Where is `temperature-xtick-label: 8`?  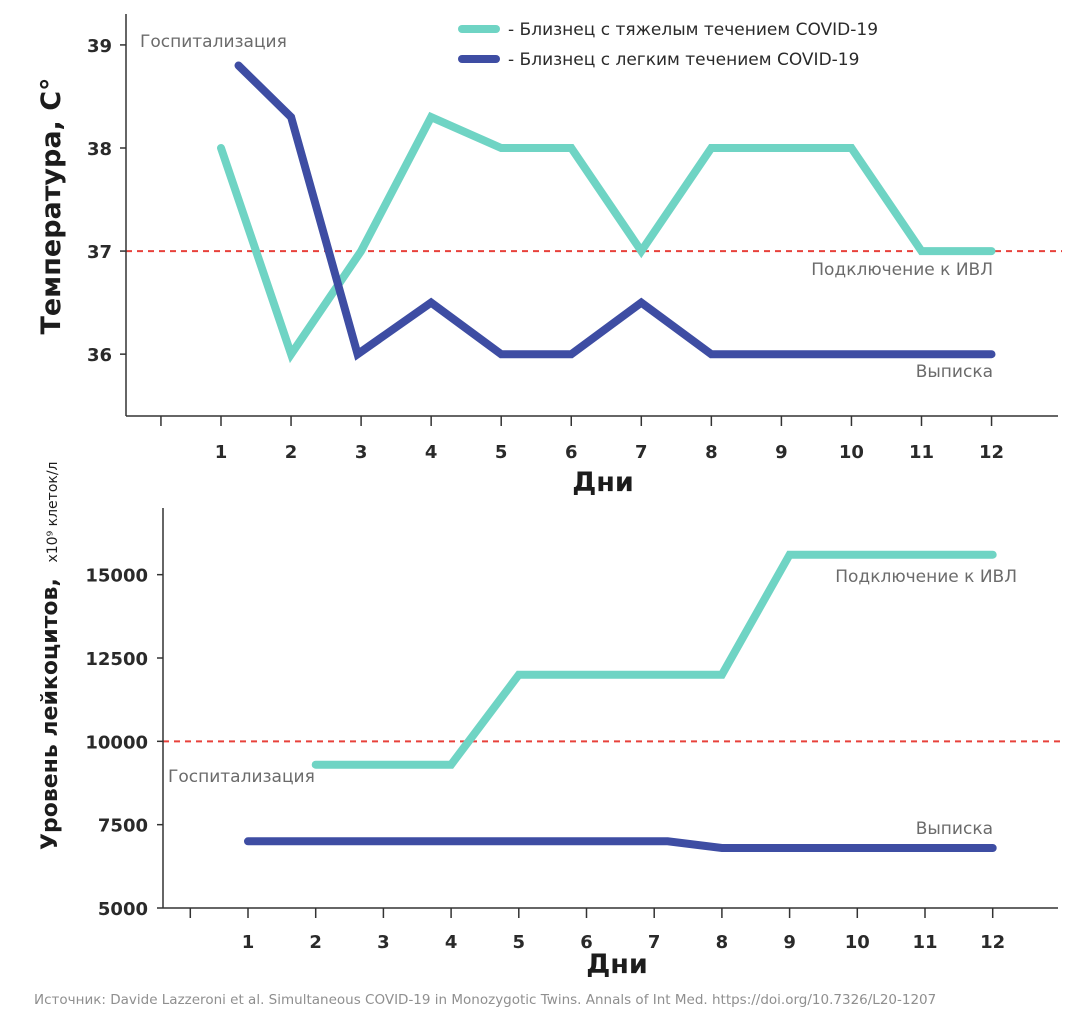
temperature-xtick-label: 8 is located at coordinates (711, 452).